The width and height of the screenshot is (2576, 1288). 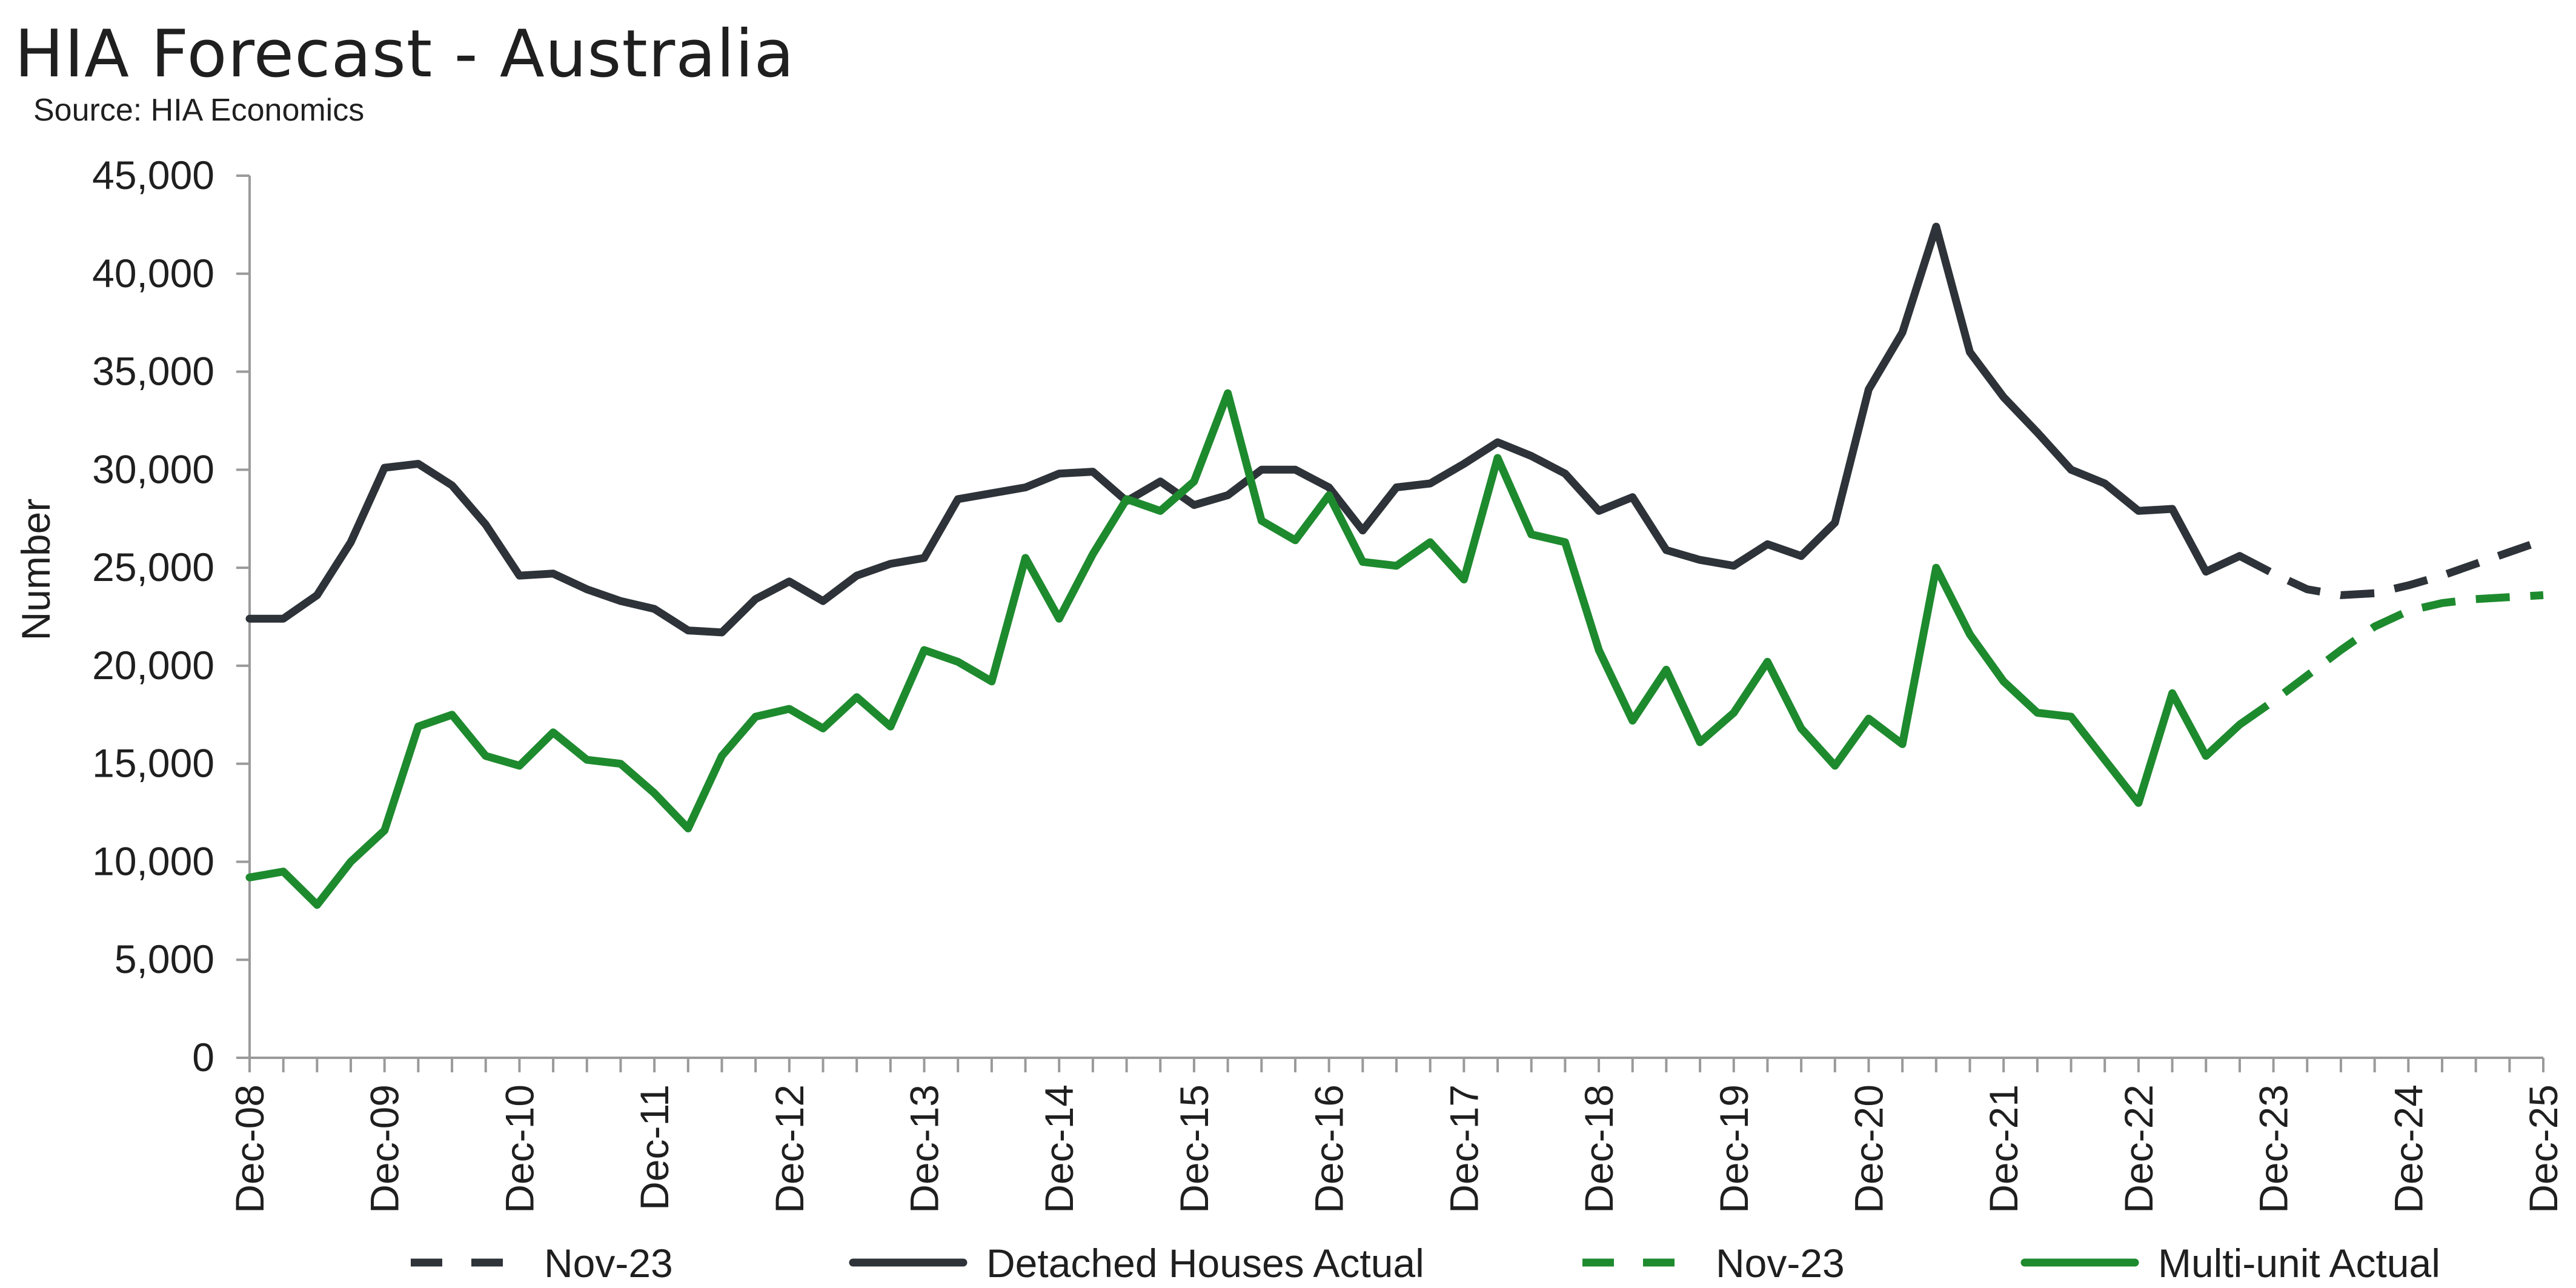 I want to click on chart-title: HIA Forecast - Australia, so click(x=405, y=54).